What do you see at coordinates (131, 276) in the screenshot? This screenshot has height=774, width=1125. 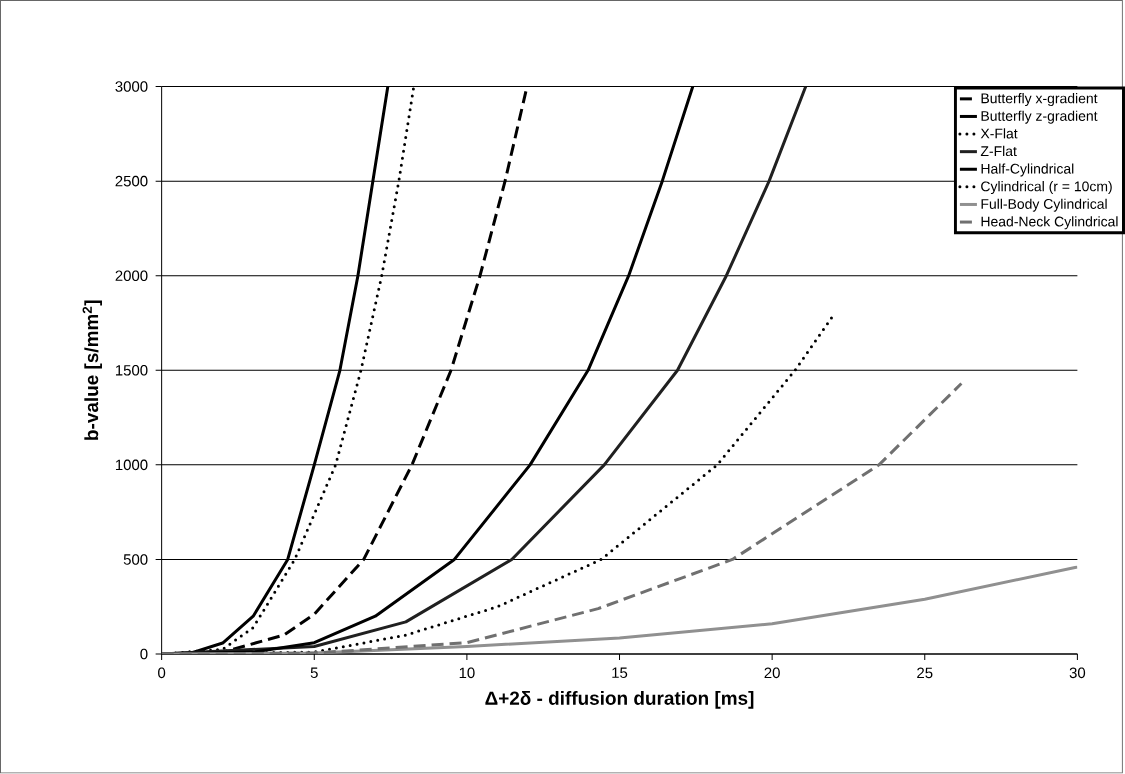 I see `y-tick-label: 2000` at bounding box center [131, 276].